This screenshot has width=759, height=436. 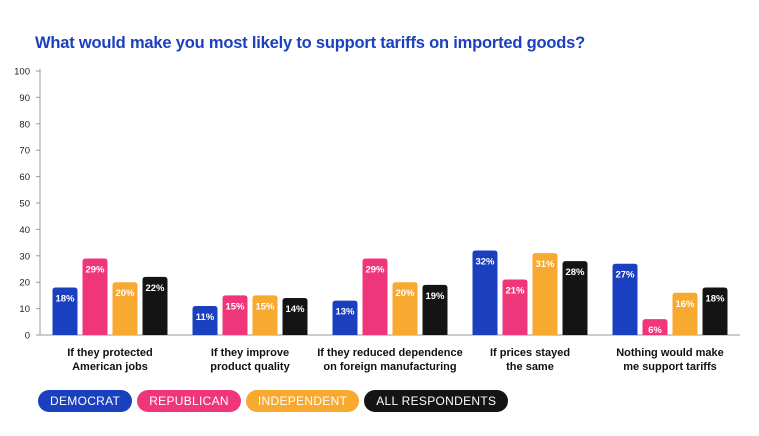 I want to click on legend-democrat: DEMOCRAT, so click(x=85, y=401).